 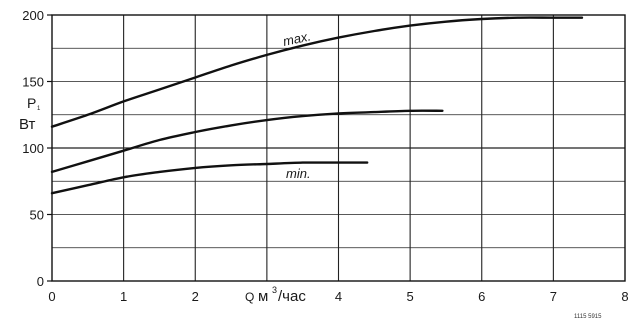 What do you see at coordinates (553, 296) in the screenshot?
I see `x-tick-label-7: 7` at bounding box center [553, 296].